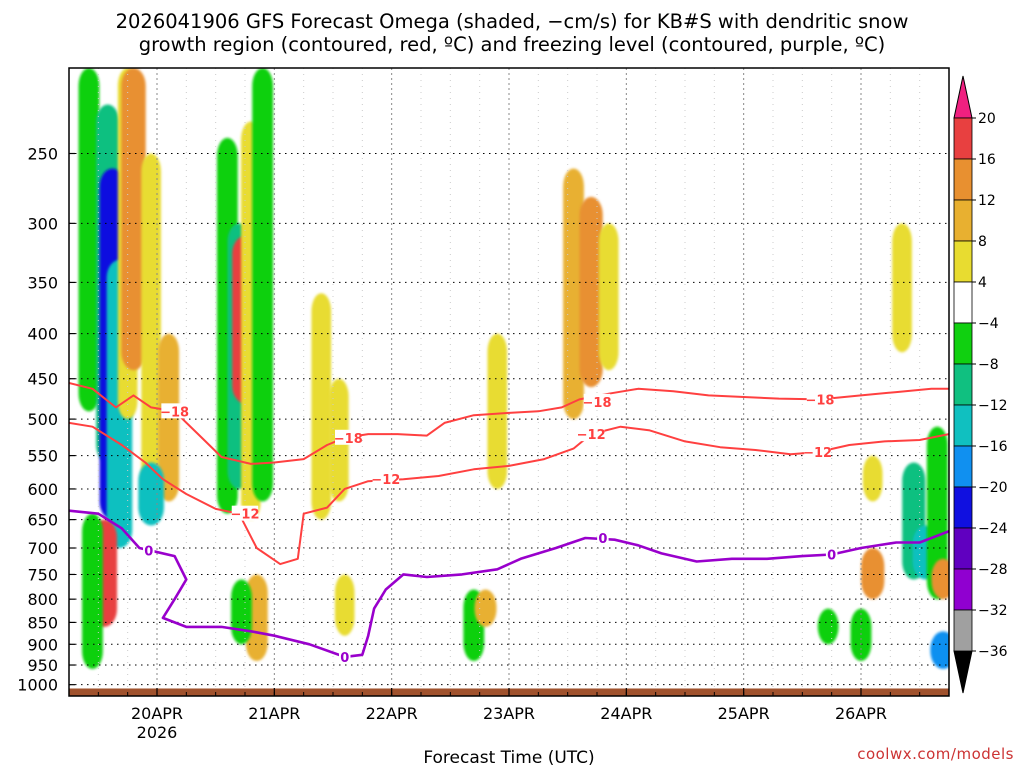  I want to click on y-tick-label-500: 500, so click(42, 419).